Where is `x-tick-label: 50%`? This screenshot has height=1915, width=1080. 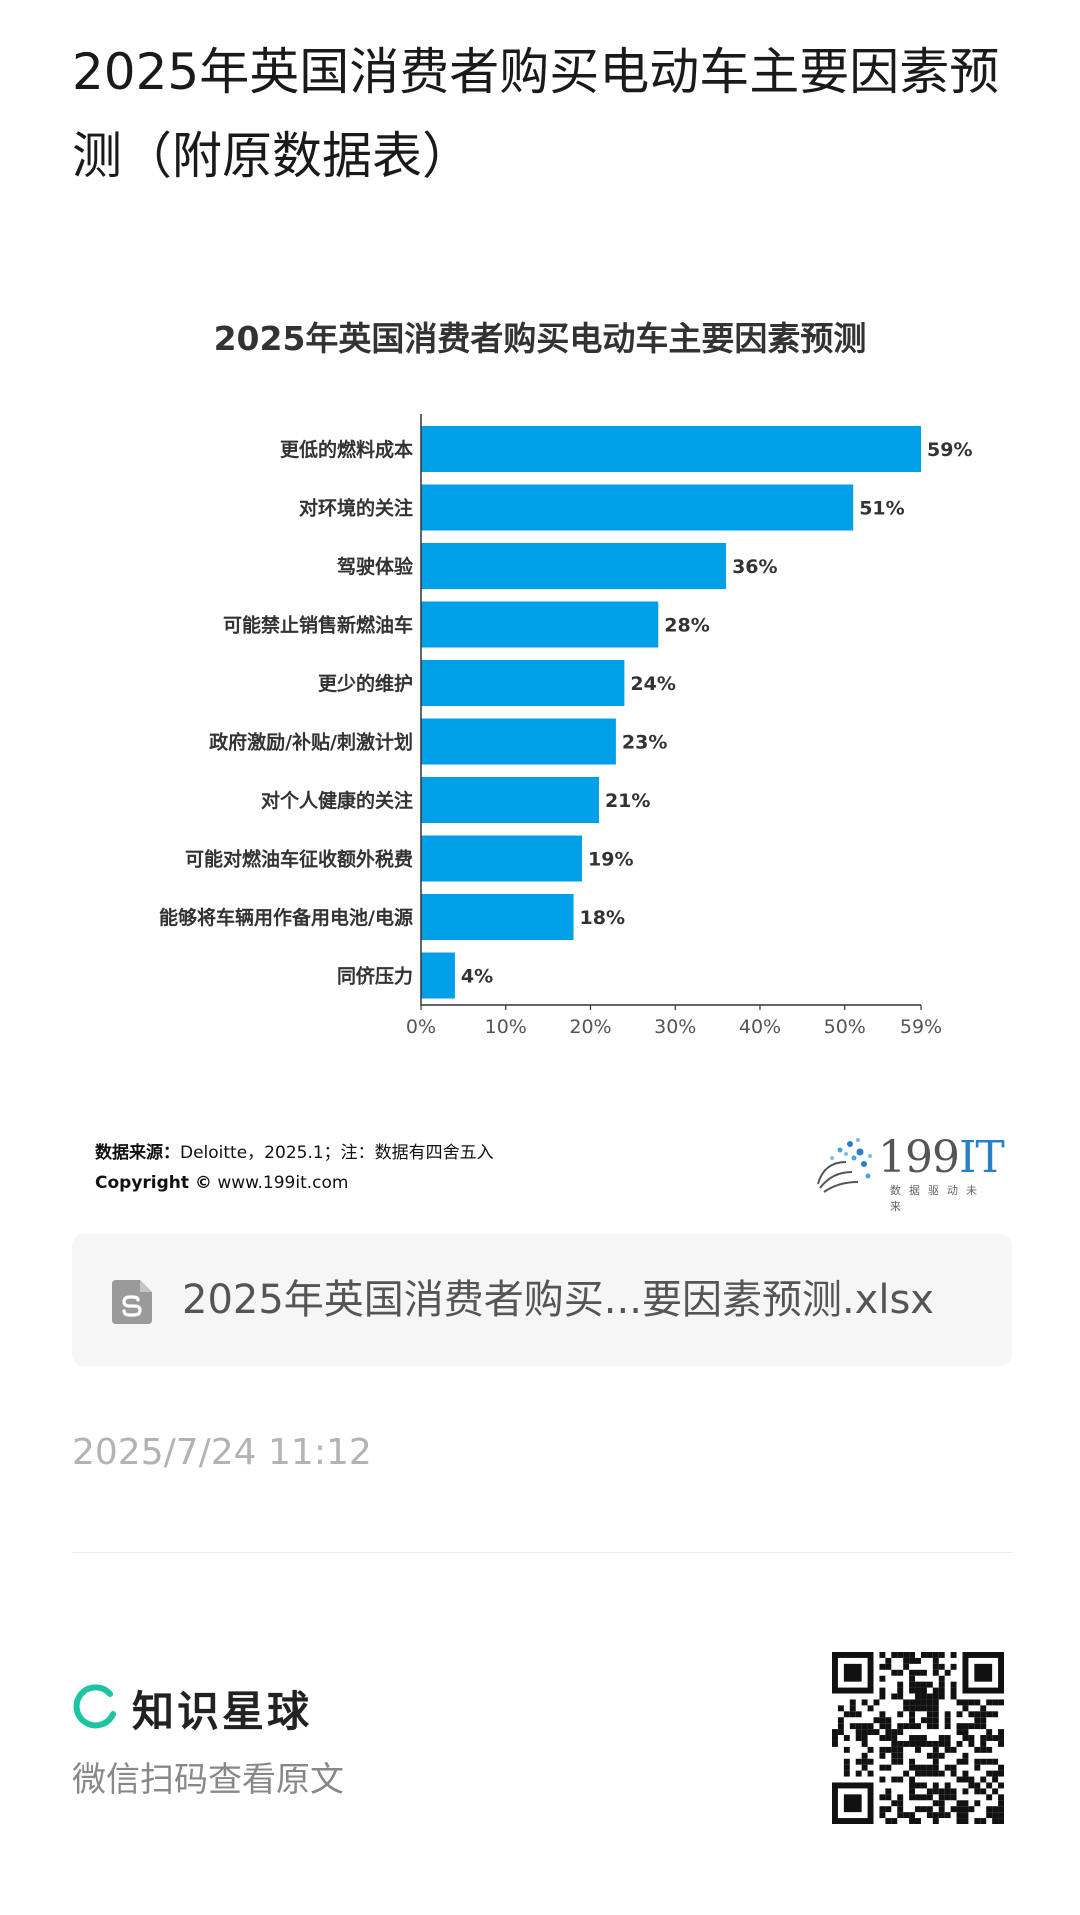 x-tick-label: 50% is located at coordinates (845, 1027).